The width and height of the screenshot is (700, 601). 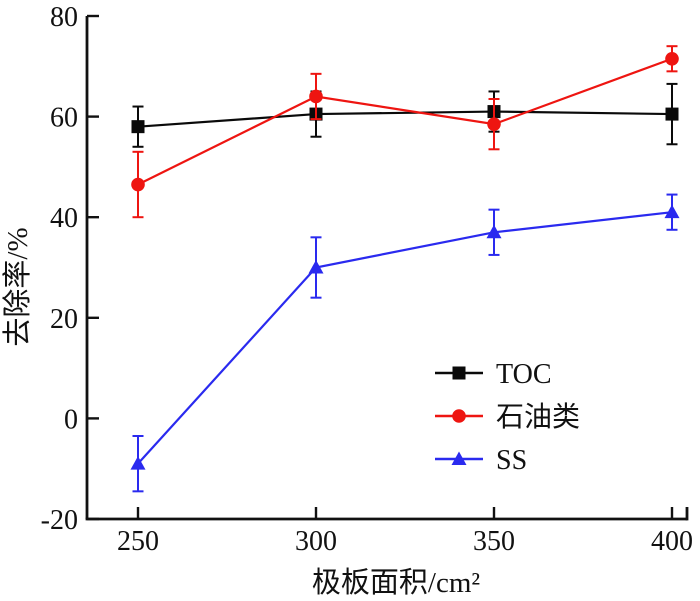 What do you see at coordinates (138, 541) in the screenshot?
I see `x-tick-label: 250` at bounding box center [138, 541].